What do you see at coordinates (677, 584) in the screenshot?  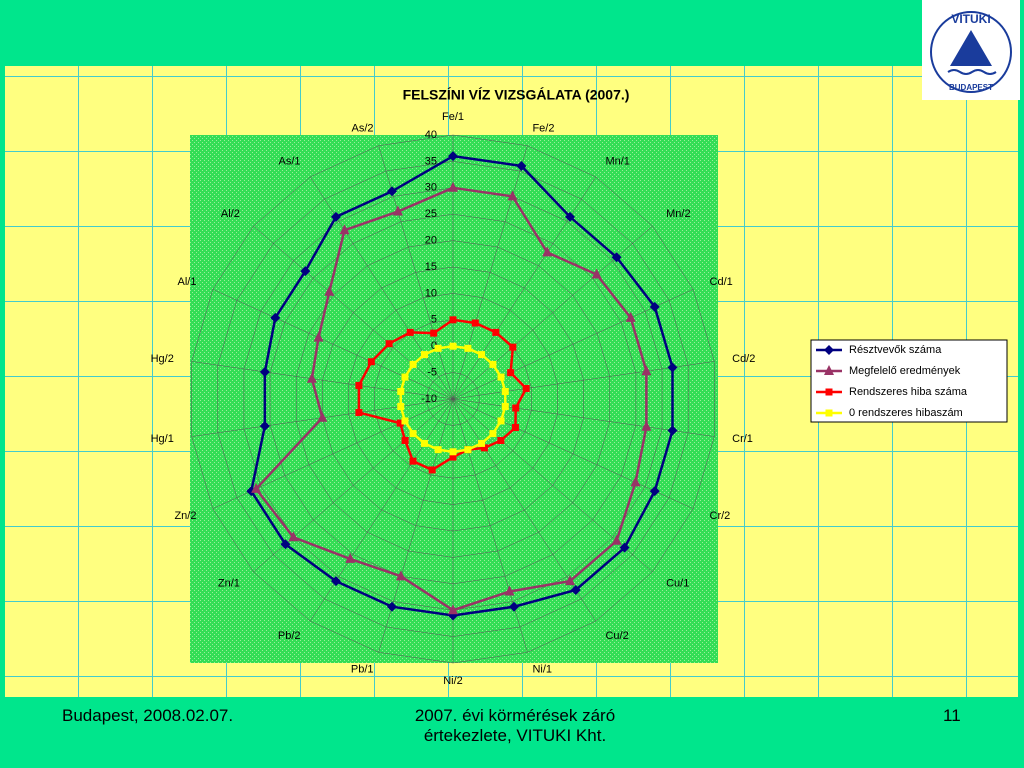 I see `category-label: Cu/1` at bounding box center [677, 584].